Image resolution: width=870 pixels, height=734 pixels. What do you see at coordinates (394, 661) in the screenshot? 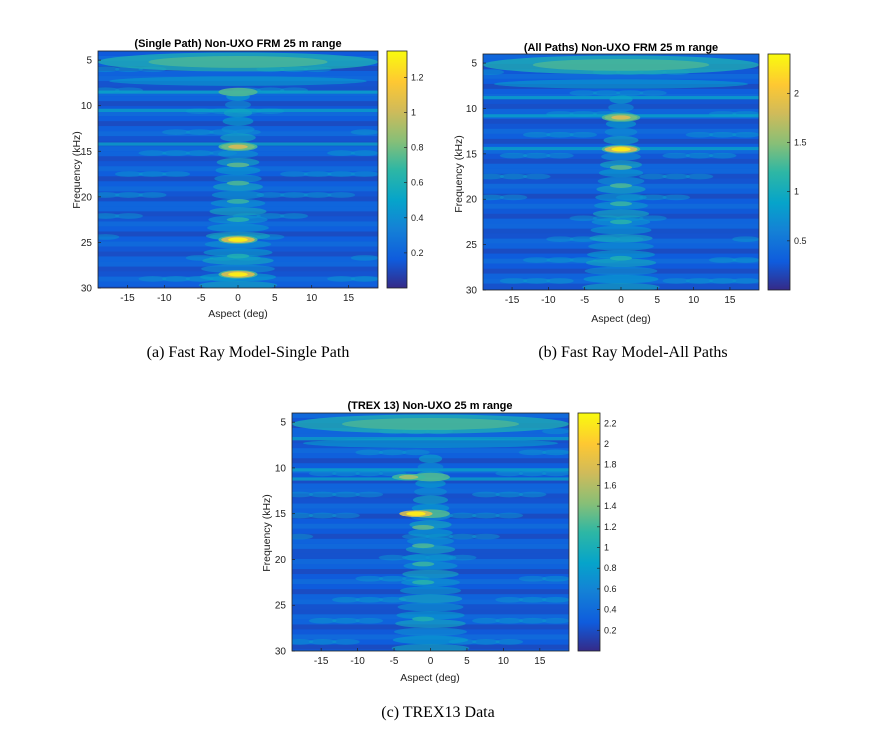
I see `x-tick-label: -5` at bounding box center [394, 661].